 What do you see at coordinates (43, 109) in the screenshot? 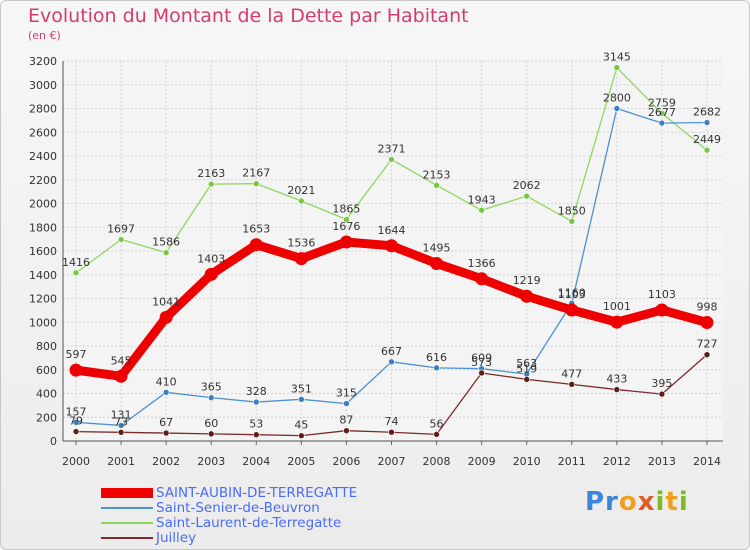
I see `y-tick-label: 2800` at bounding box center [43, 109].